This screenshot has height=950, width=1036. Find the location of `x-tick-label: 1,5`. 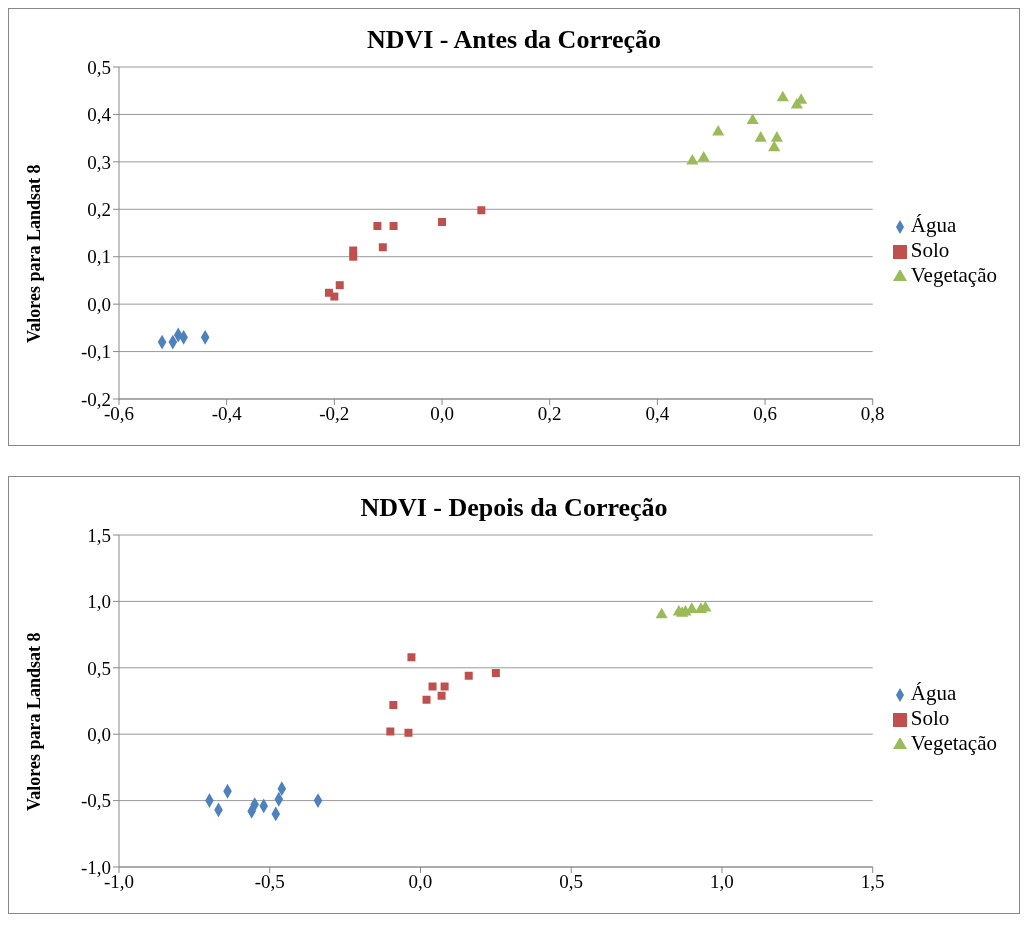

x-tick-label: 1,5 is located at coordinates (872, 882).